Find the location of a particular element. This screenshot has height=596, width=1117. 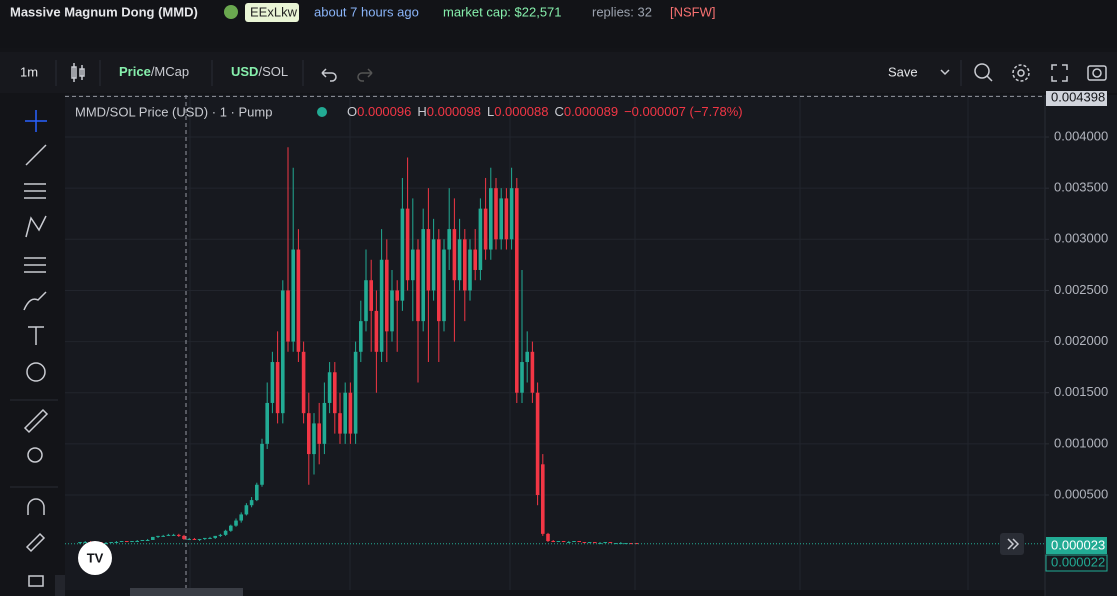

collapse-sidebar is located at coordinates (60, 585).